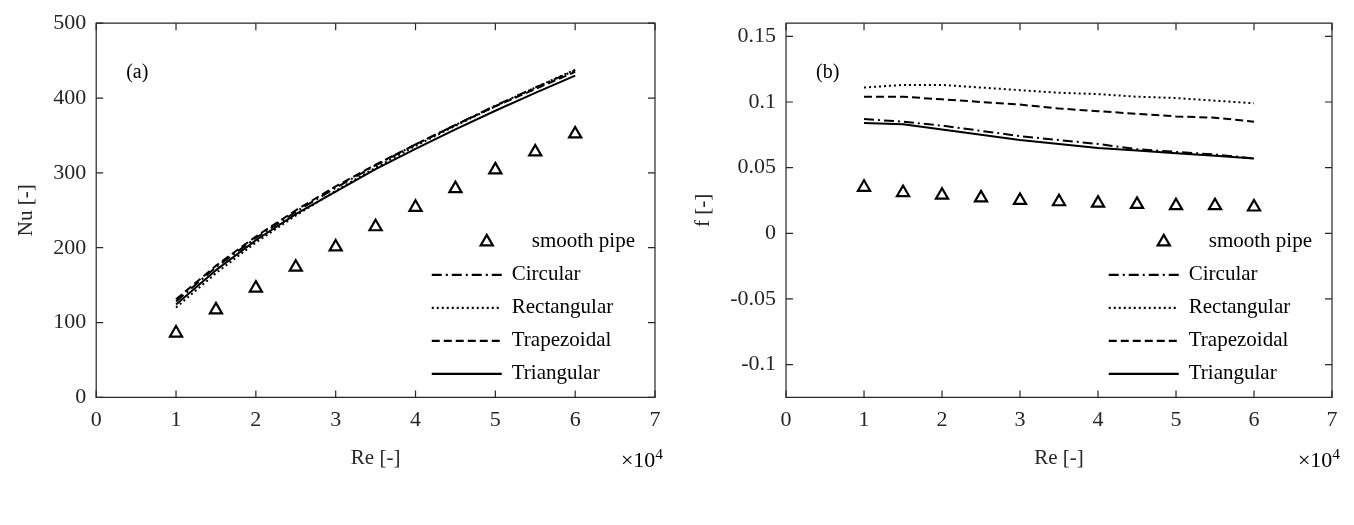 This screenshot has width=1354, height=525. Describe the element at coordinates (828, 72) in the screenshot. I see `annotation: (b)` at that location.